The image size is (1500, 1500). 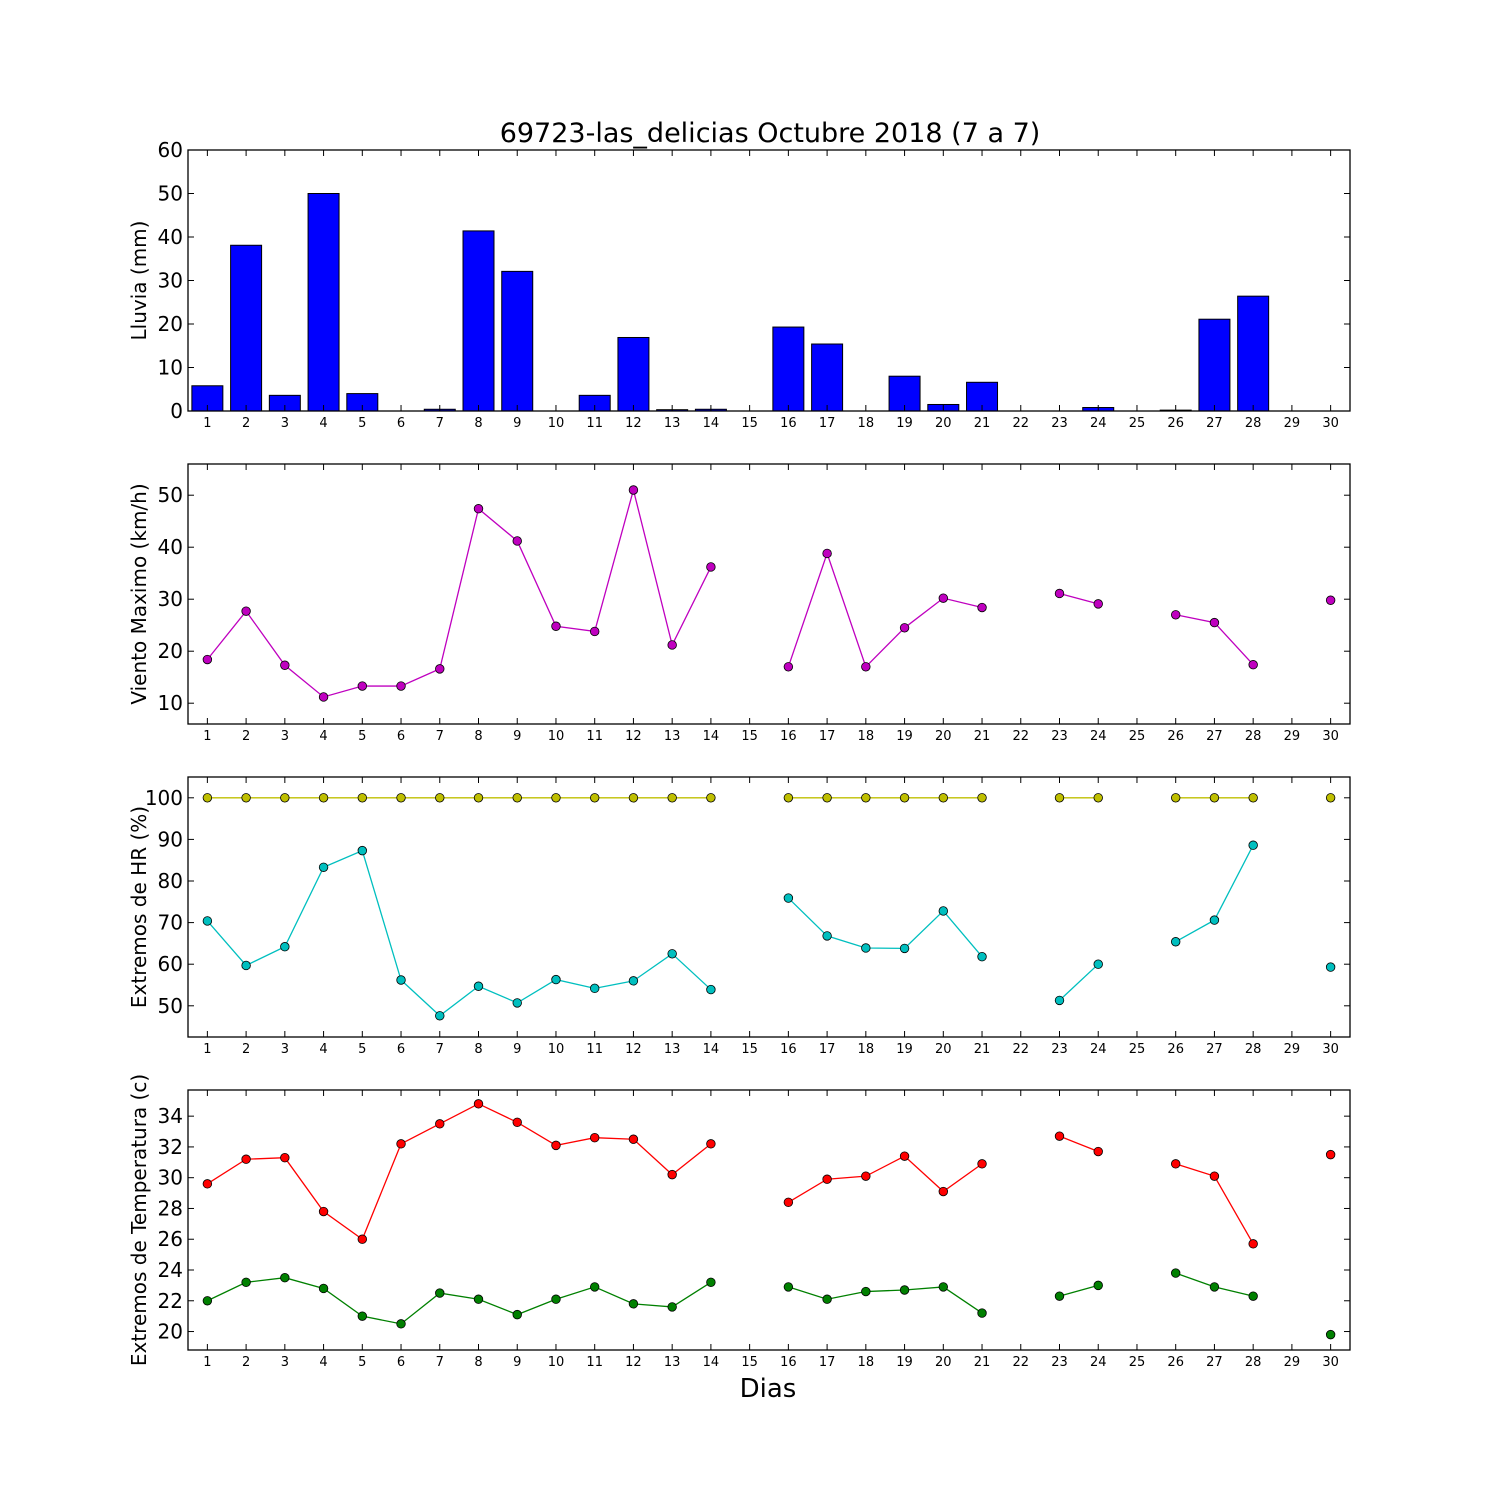 What do you see at coordinates (904, 1049) in the screenshot?
I see `x-tick-label: 19` at bounding box center [904, 1049].